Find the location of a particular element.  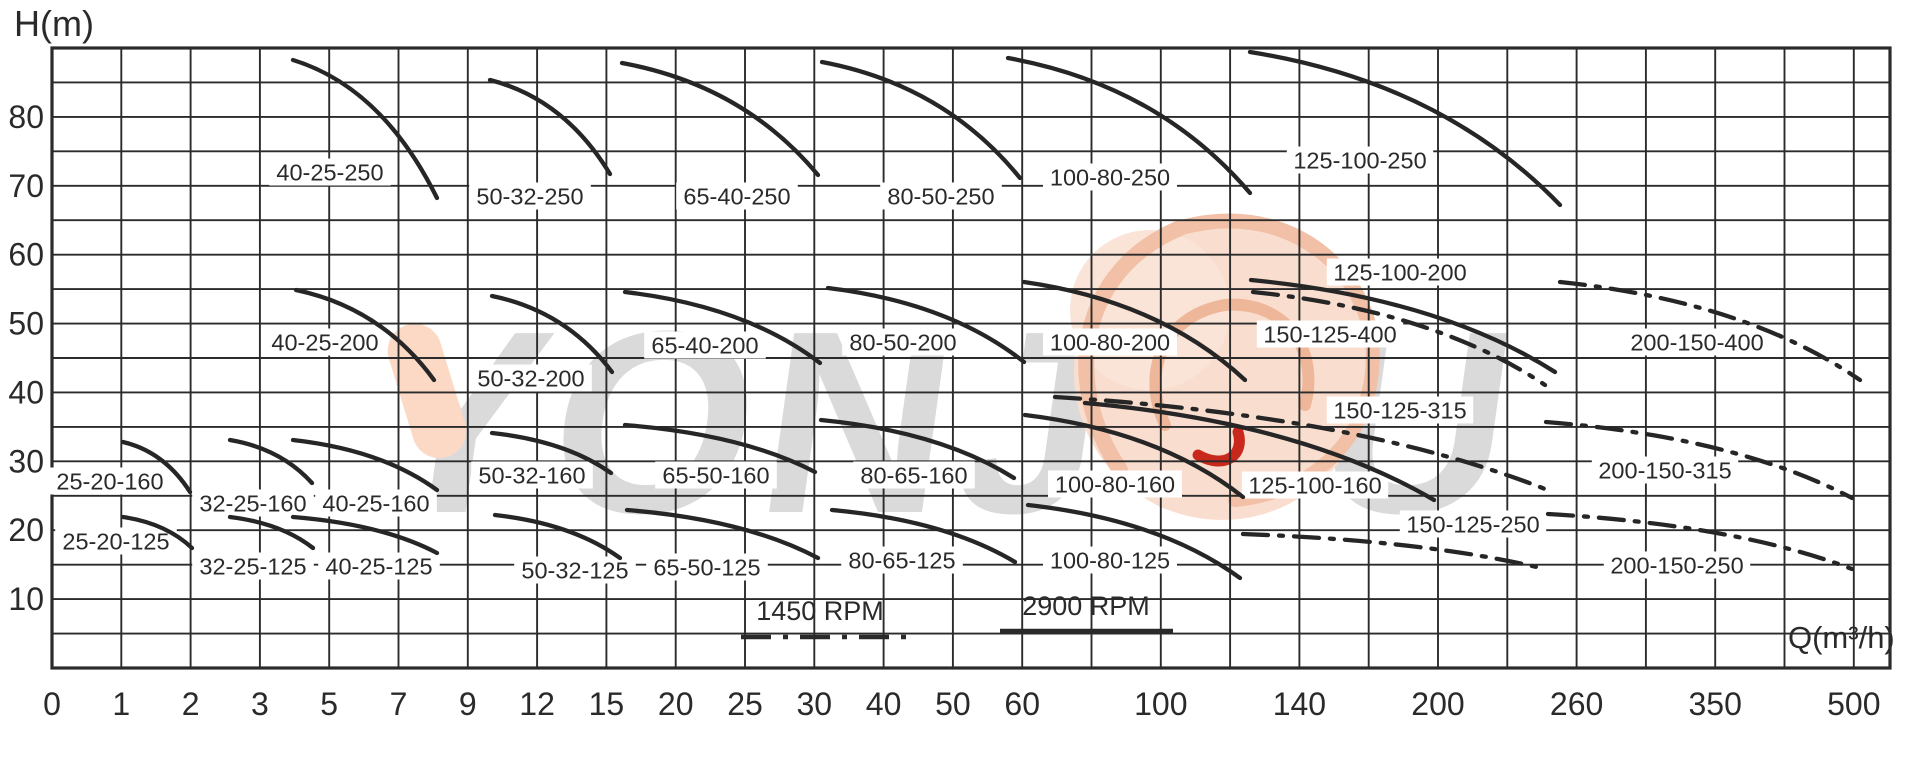

curve-label-text: 40-25-160 is located at coordinates (375, 504).